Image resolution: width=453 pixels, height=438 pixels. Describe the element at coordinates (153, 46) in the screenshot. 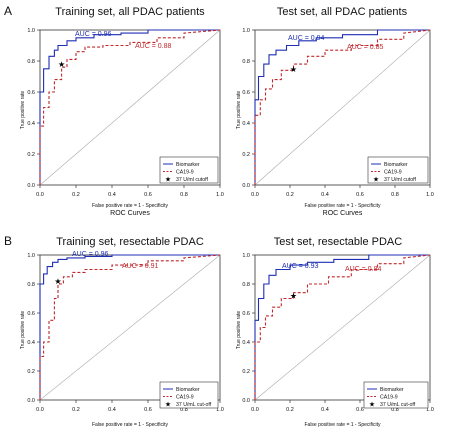

I see `auc-ca199-label: AUC = 0.88` at that location.